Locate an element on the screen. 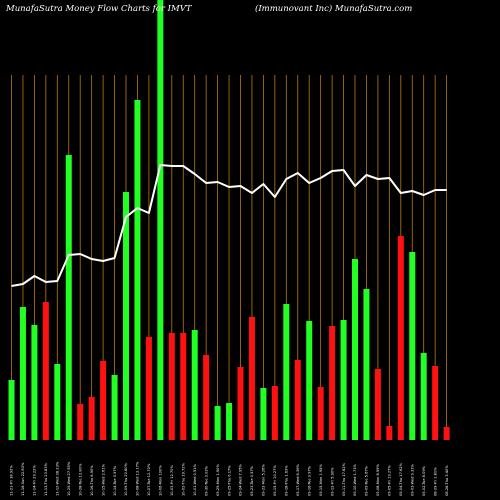  x-tick-label: 10-06-Mon 100% is located at coordinates (161, 480).